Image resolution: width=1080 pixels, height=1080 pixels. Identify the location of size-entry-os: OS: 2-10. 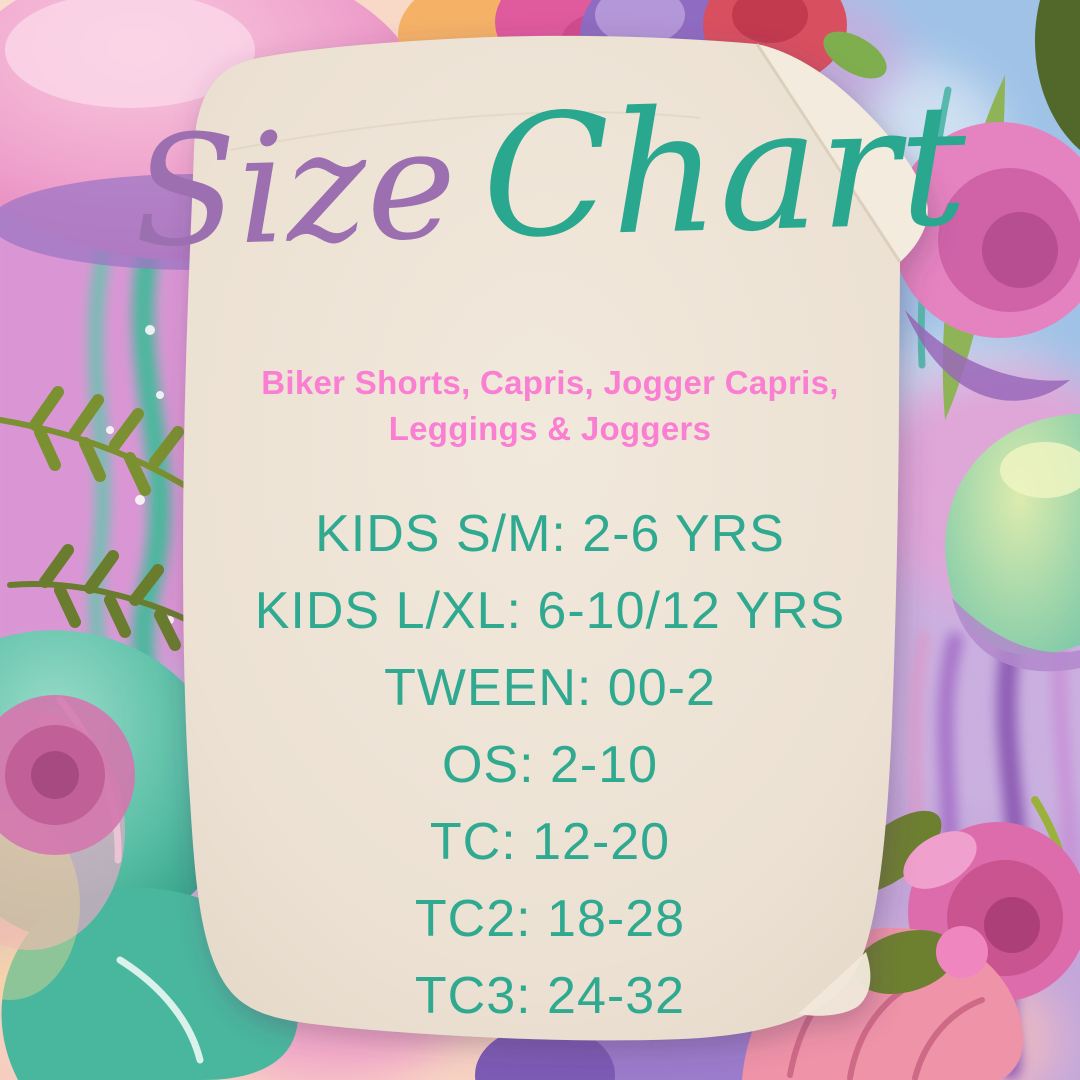
(550, 765).